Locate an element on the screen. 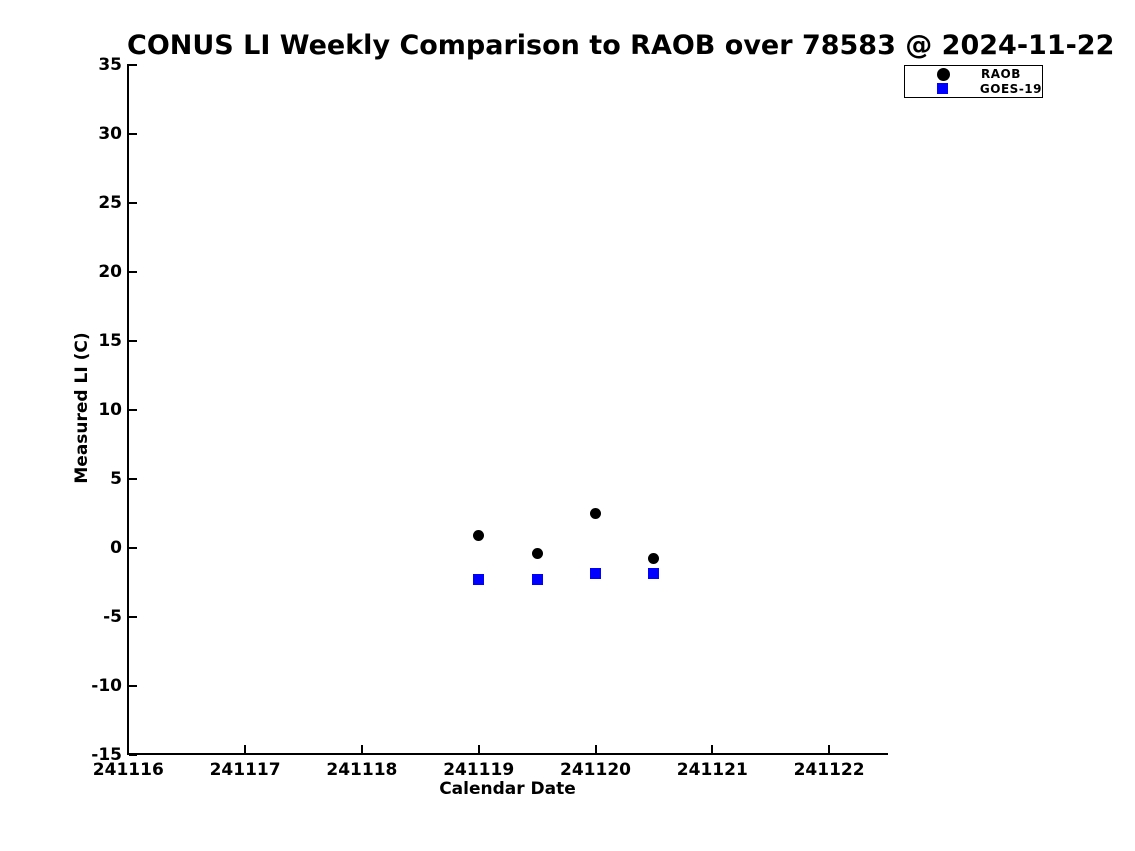 The height and width of the screenshot is (851, 1135). y-tick-label: 15 is located at coordinates (110, 340).